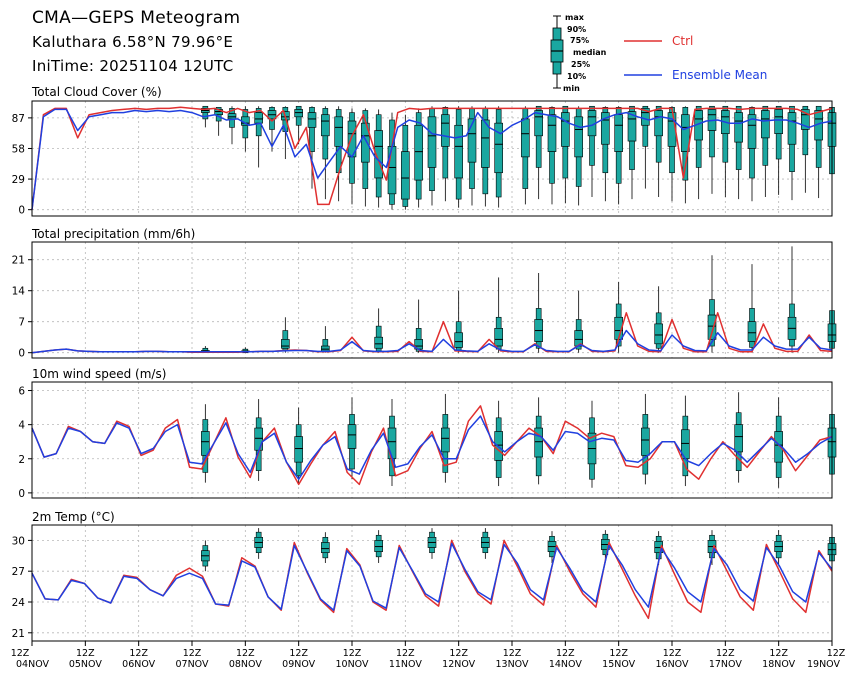  Describe the element at coordinates (557, 34) in the screenshot. I see `legend-90-75-box` at that location.